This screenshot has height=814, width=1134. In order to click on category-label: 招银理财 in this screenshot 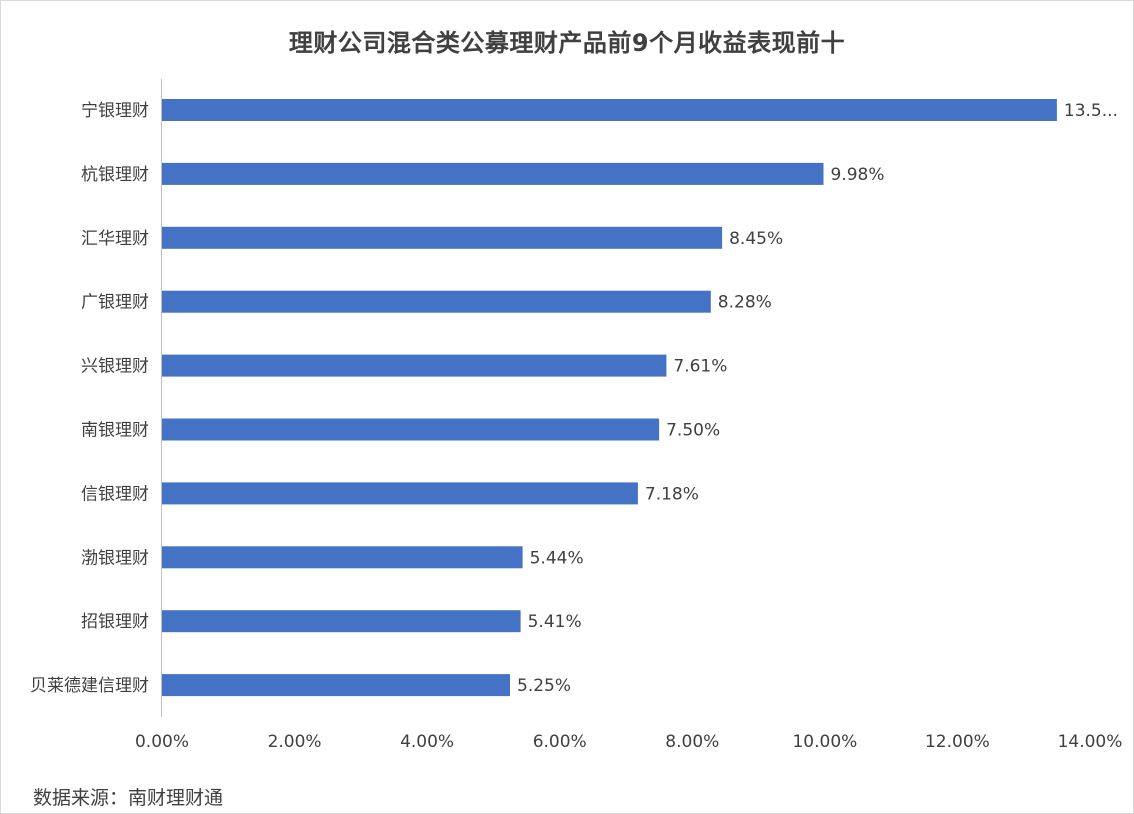, I will do `click(115, 622)`.